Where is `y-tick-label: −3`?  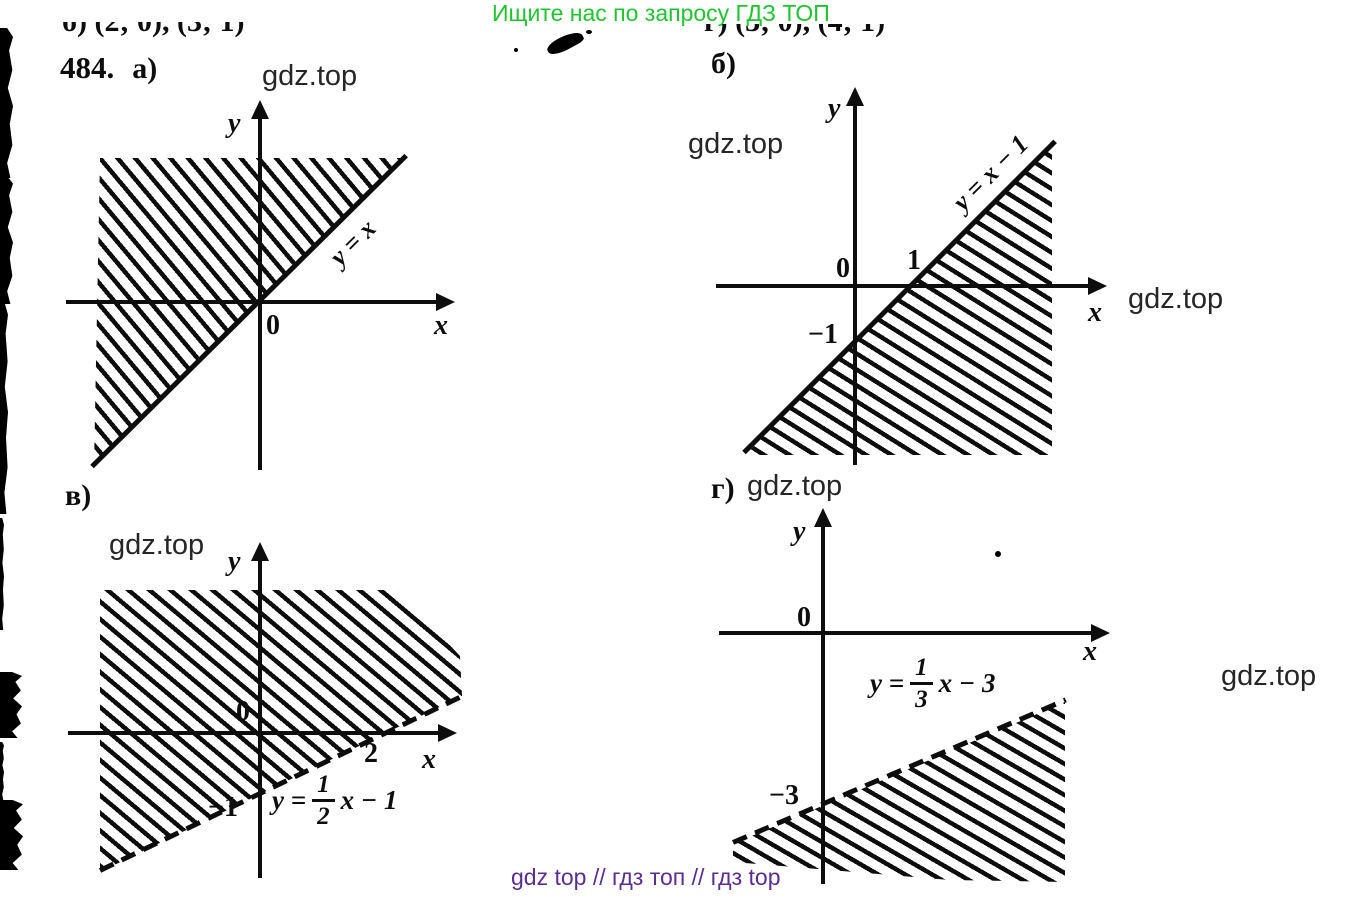 y-tick-label: −3 is located at coordinates (784, 795).